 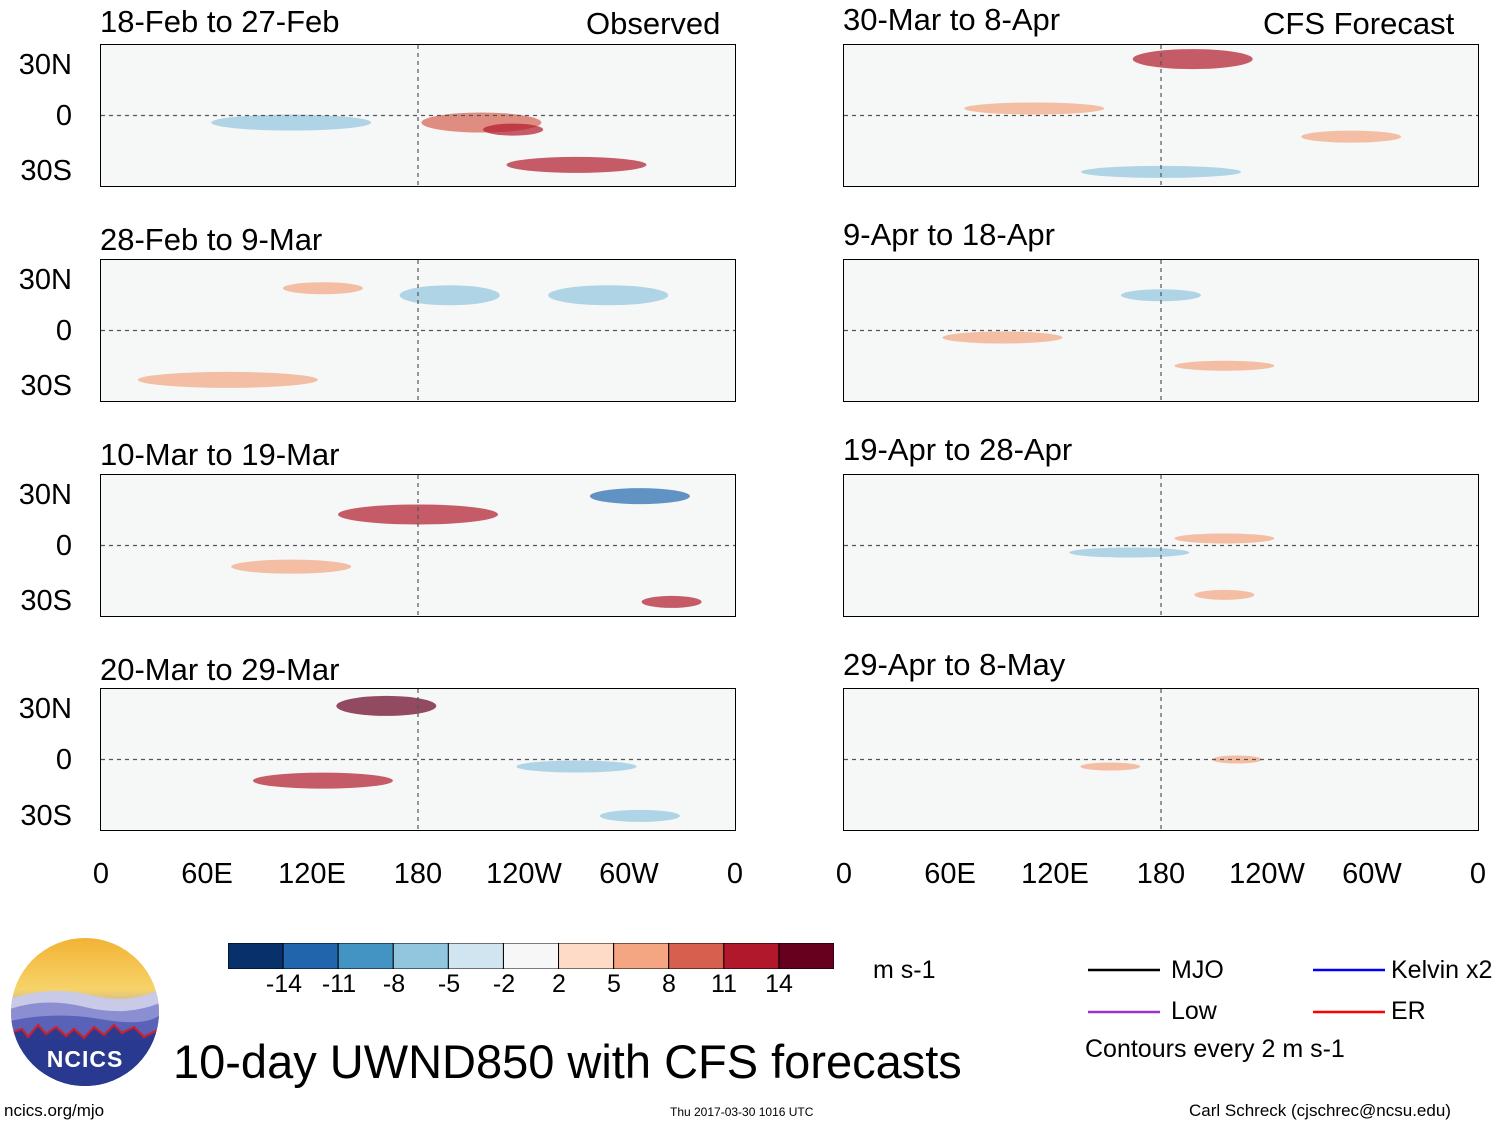 I want to click on xtick-right-0: 0, so click(x=844, y=874).